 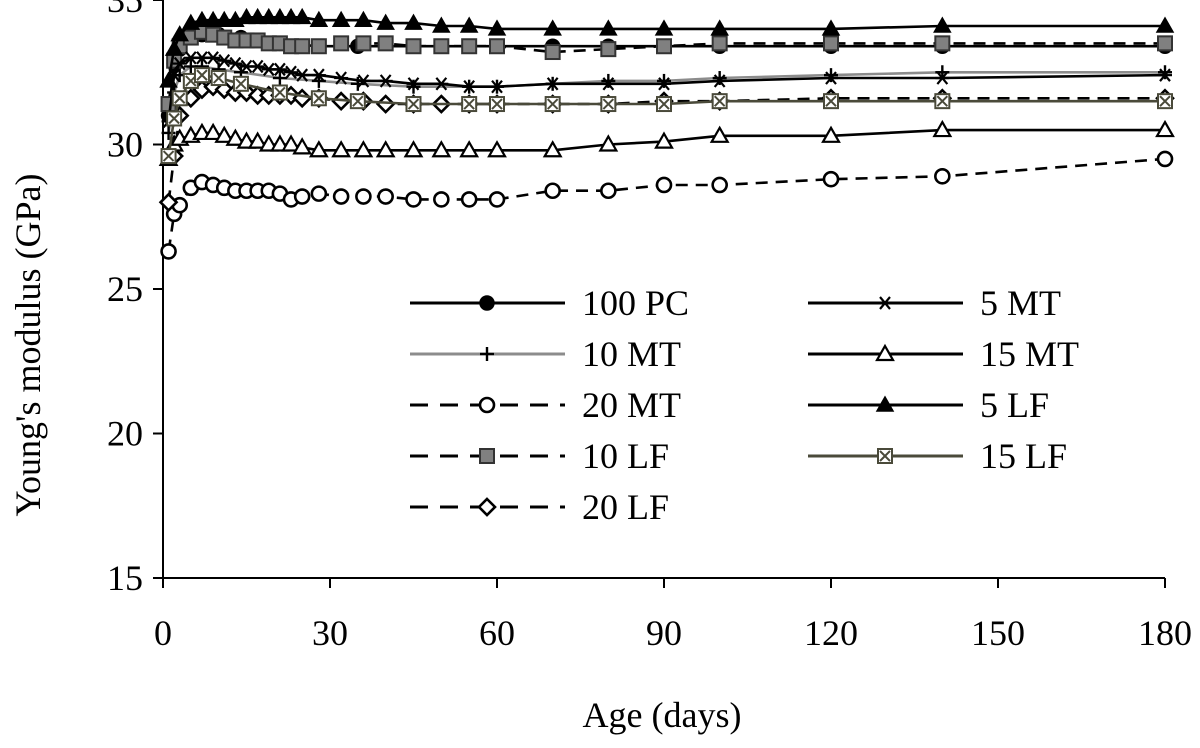 I want to click on x-axis-title: Age (days), so click(x=662, y=715).